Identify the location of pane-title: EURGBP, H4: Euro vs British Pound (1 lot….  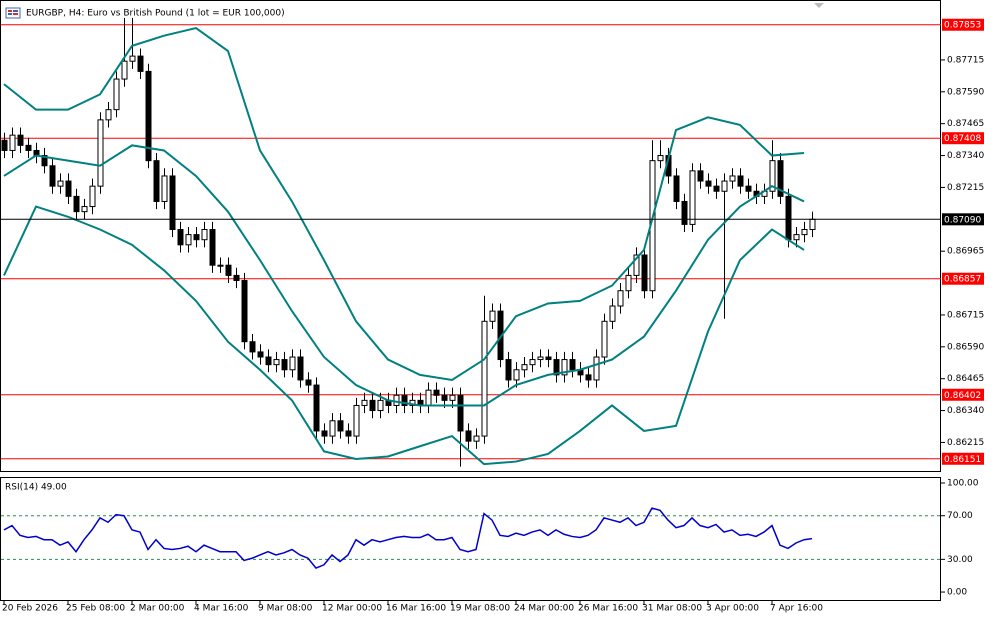
(155, 14).